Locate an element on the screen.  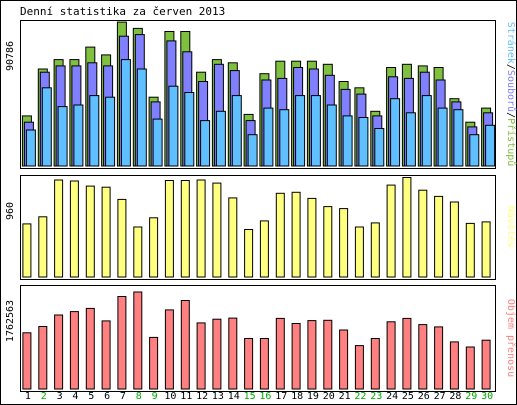
bar-návštěv-7 is located at coordinates (122, 238).